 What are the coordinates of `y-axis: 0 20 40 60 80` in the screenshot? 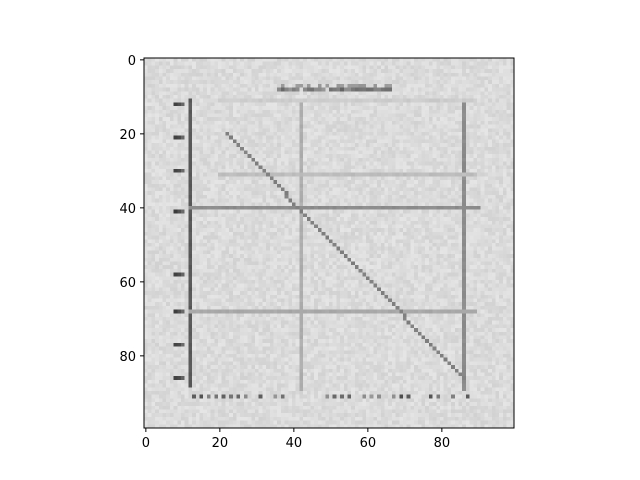 It's located at (131, 209).